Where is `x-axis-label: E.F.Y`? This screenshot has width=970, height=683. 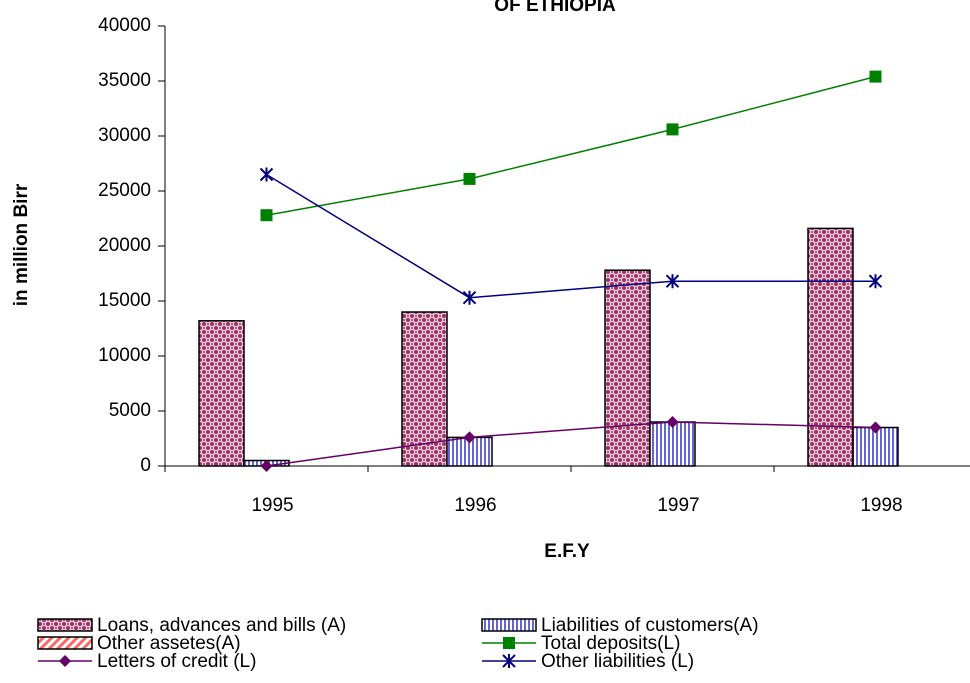
x-axis-label: E.F.Y is located at coordinates (567, 551).